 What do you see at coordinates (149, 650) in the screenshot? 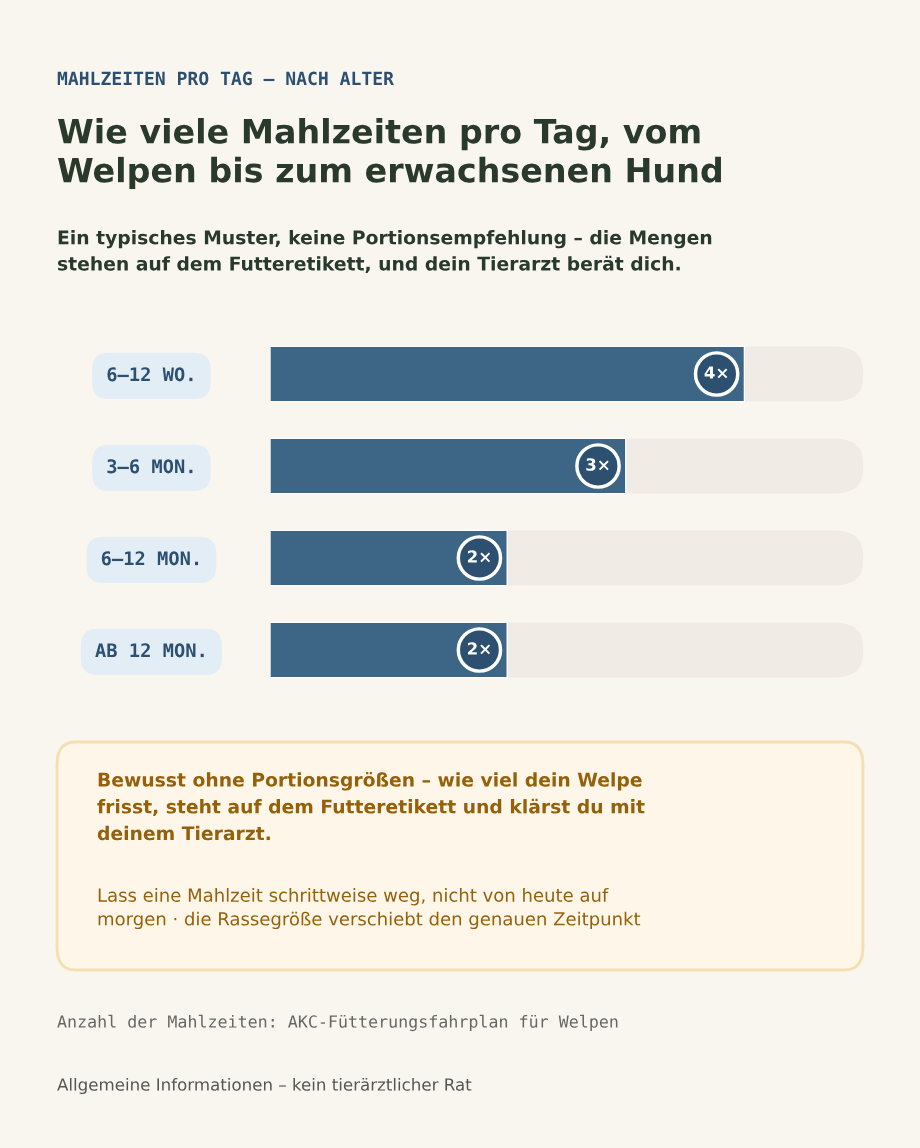
I see `y-tick-label: AB 12 MON.` at bounding box center [149, 650].